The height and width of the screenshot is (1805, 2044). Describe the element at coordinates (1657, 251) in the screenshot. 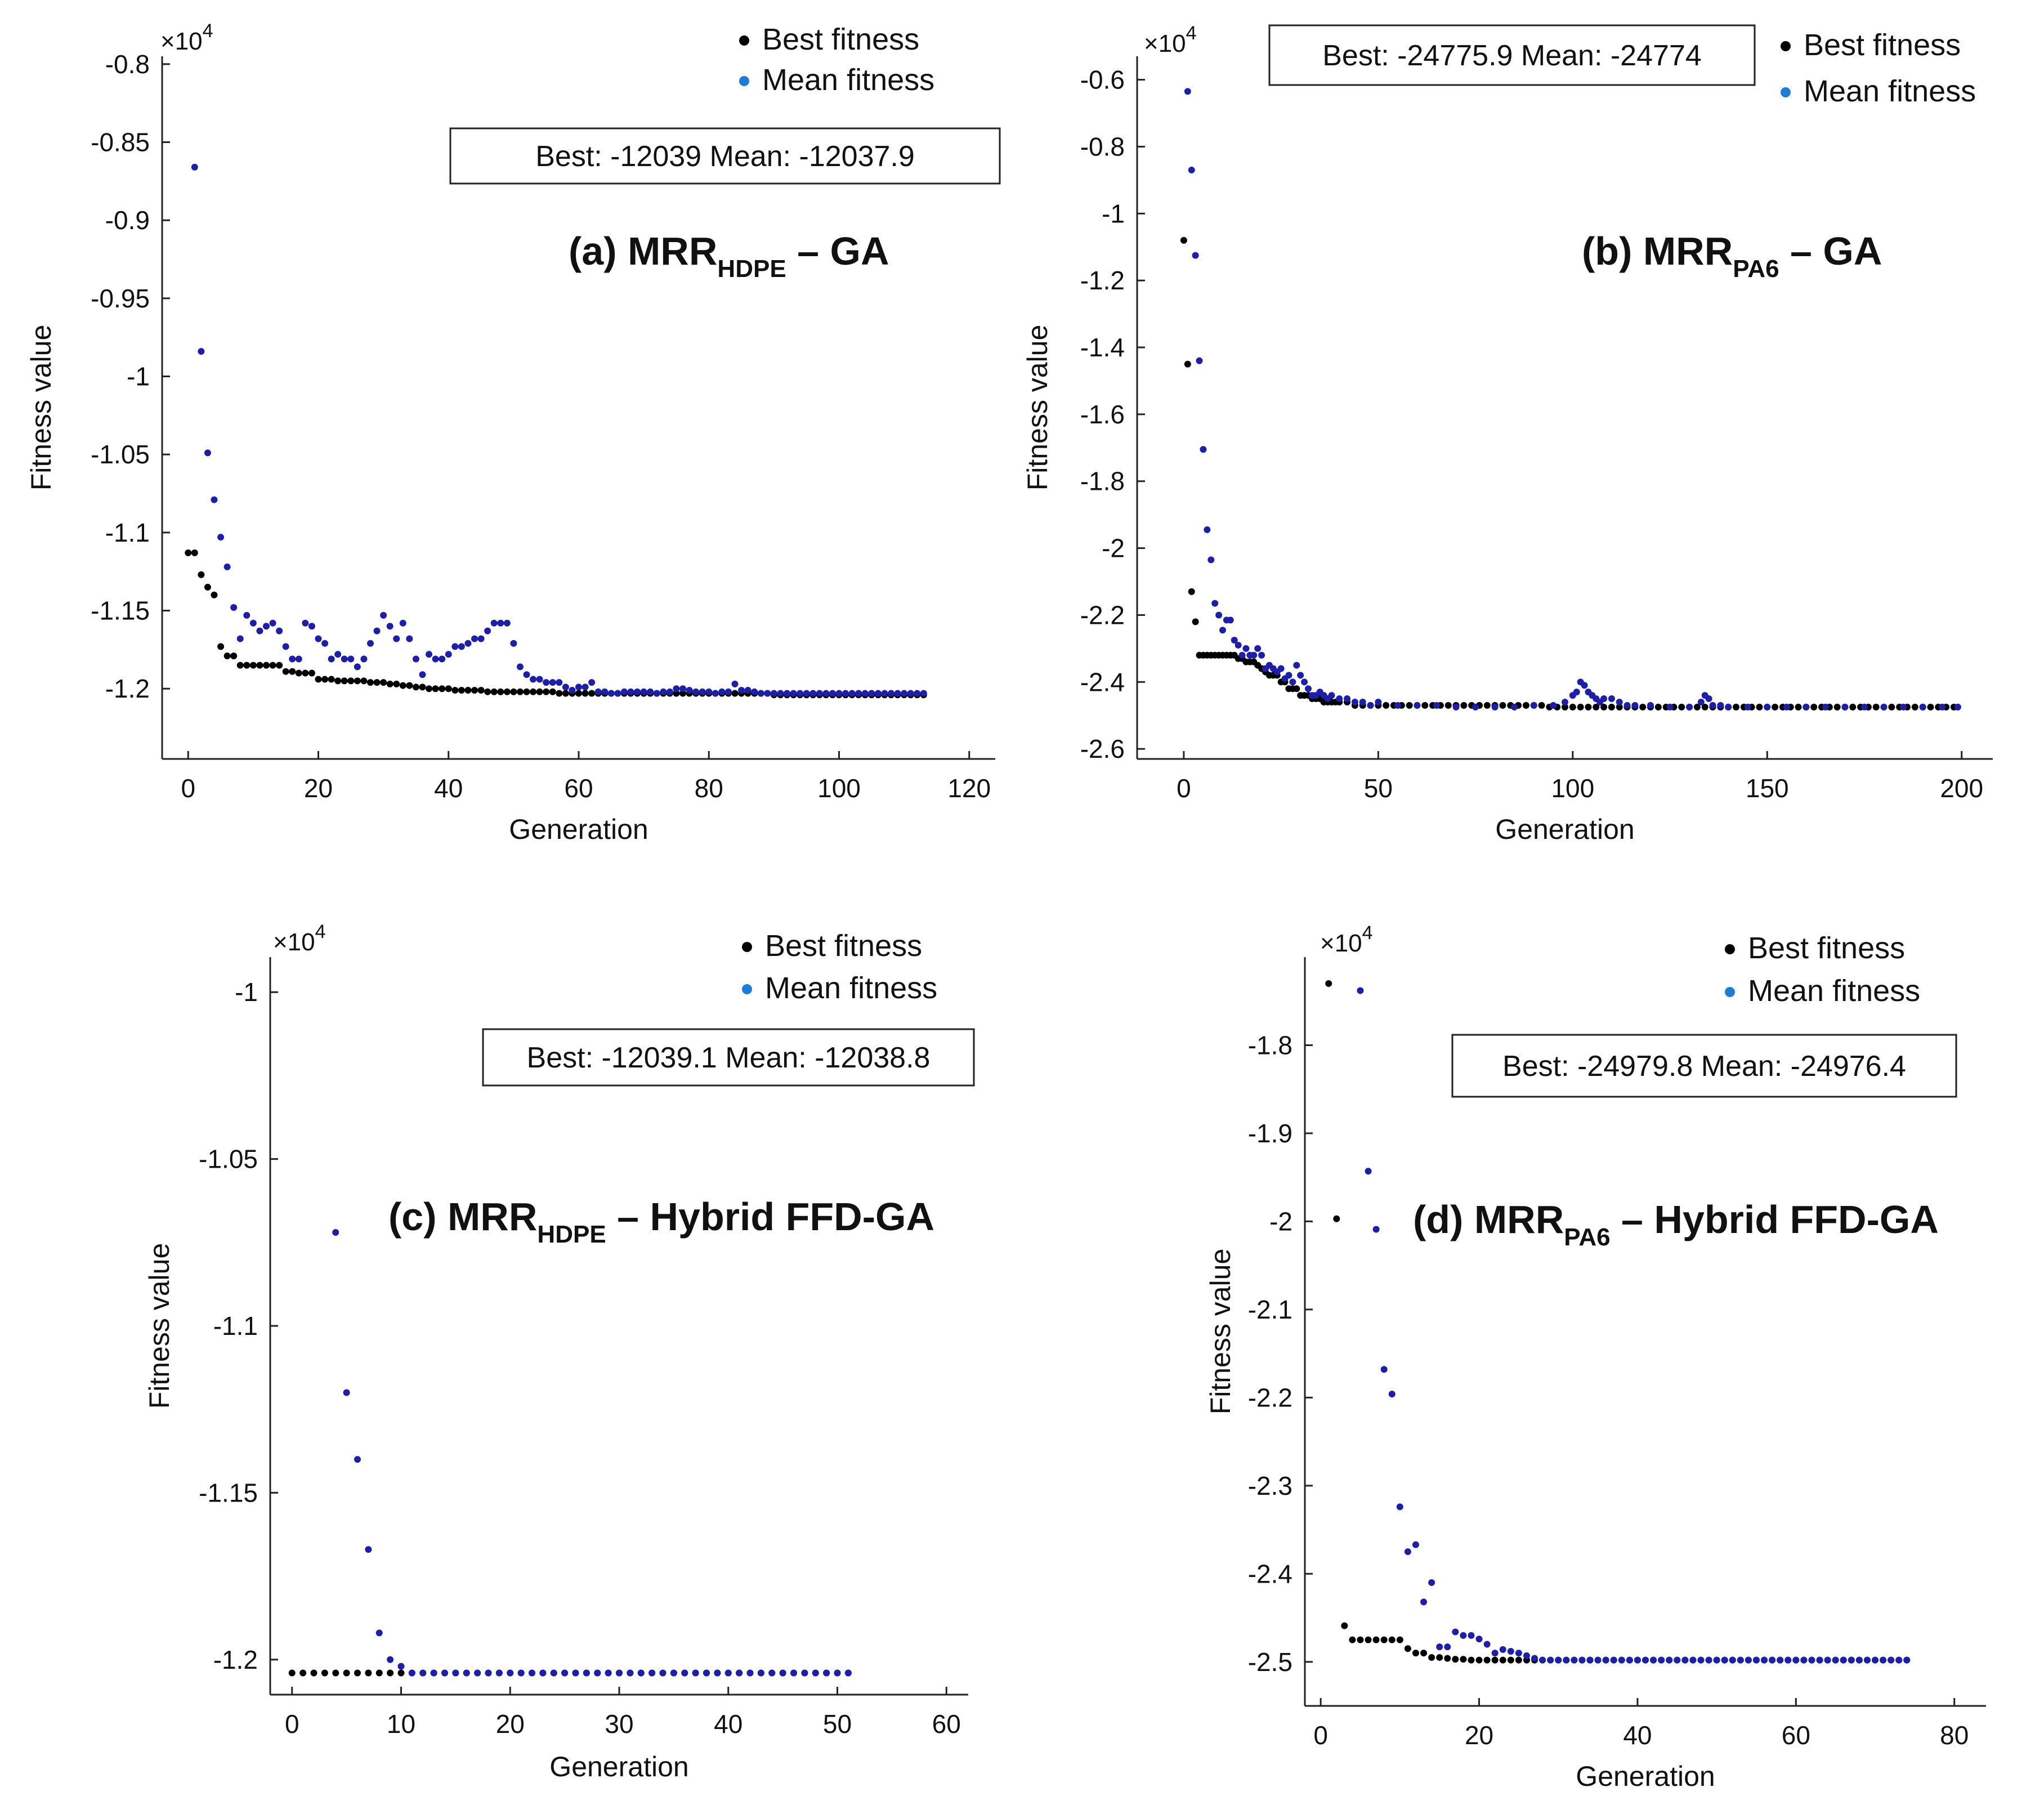

I see `panel-title-main: (b) MRR` at that location.